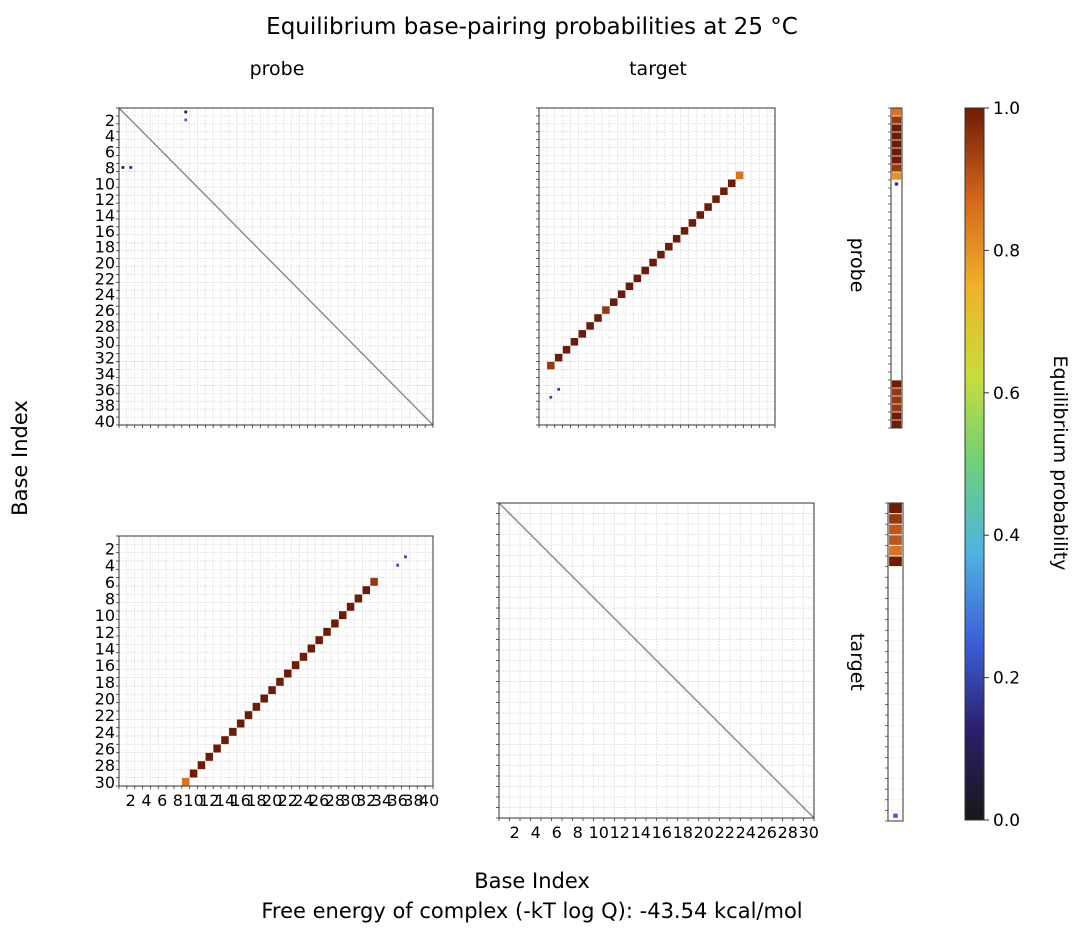  What do you see at coordinates (992, 465) in the screenshot?
I see `colorbar: 0.0 0.2 0.4 0.6 0.8 1.0` at bounding box center [992, 465].